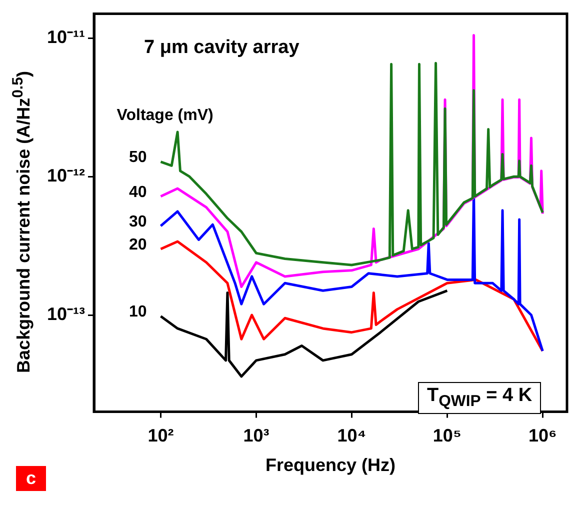 The width and height of the screenshot is (571, 505). I want to click on series-label: 30, so click(137, 221).